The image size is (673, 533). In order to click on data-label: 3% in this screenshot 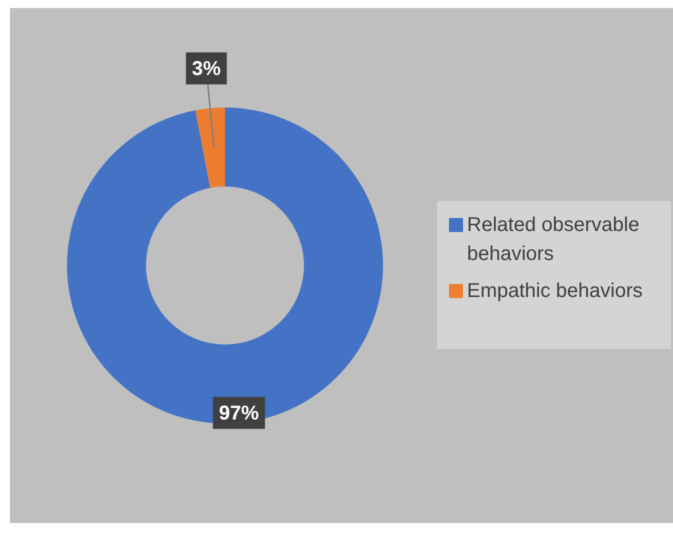, I will do `click(207, 69)`.